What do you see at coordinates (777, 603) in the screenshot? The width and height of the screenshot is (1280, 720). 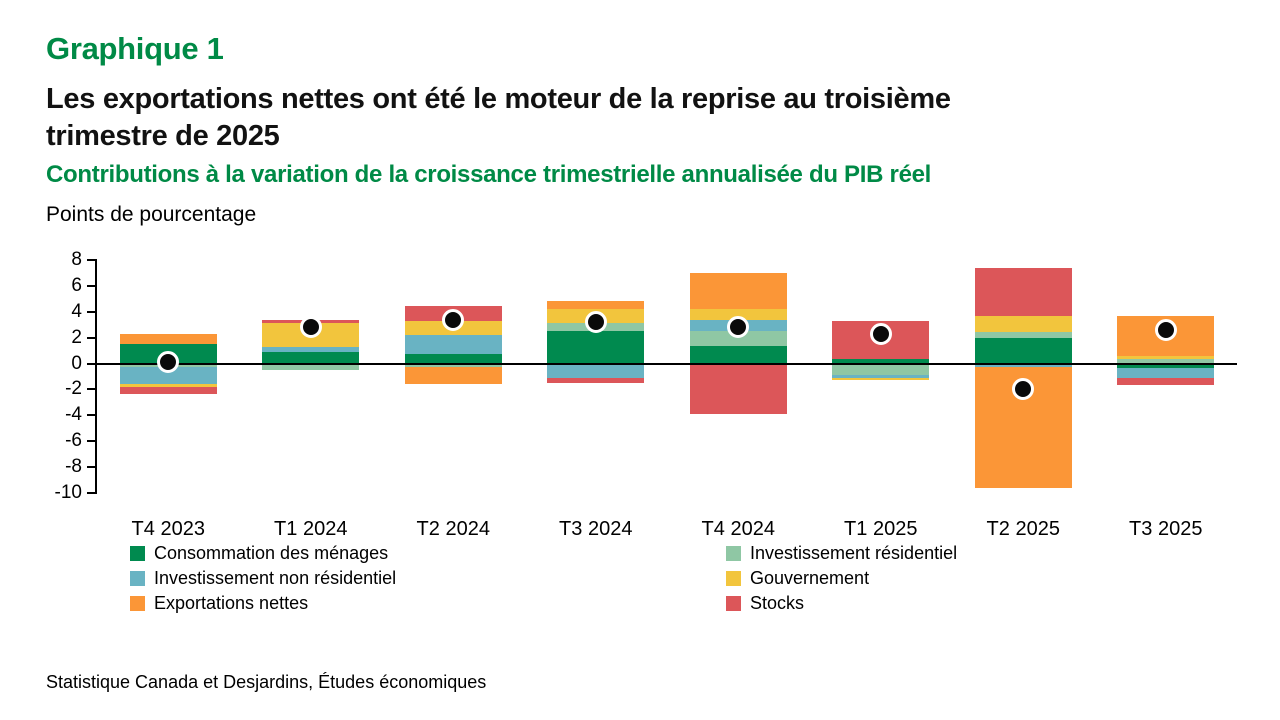 I see `legend-label-stocks: Stocks` at bounding box center [777, 603].